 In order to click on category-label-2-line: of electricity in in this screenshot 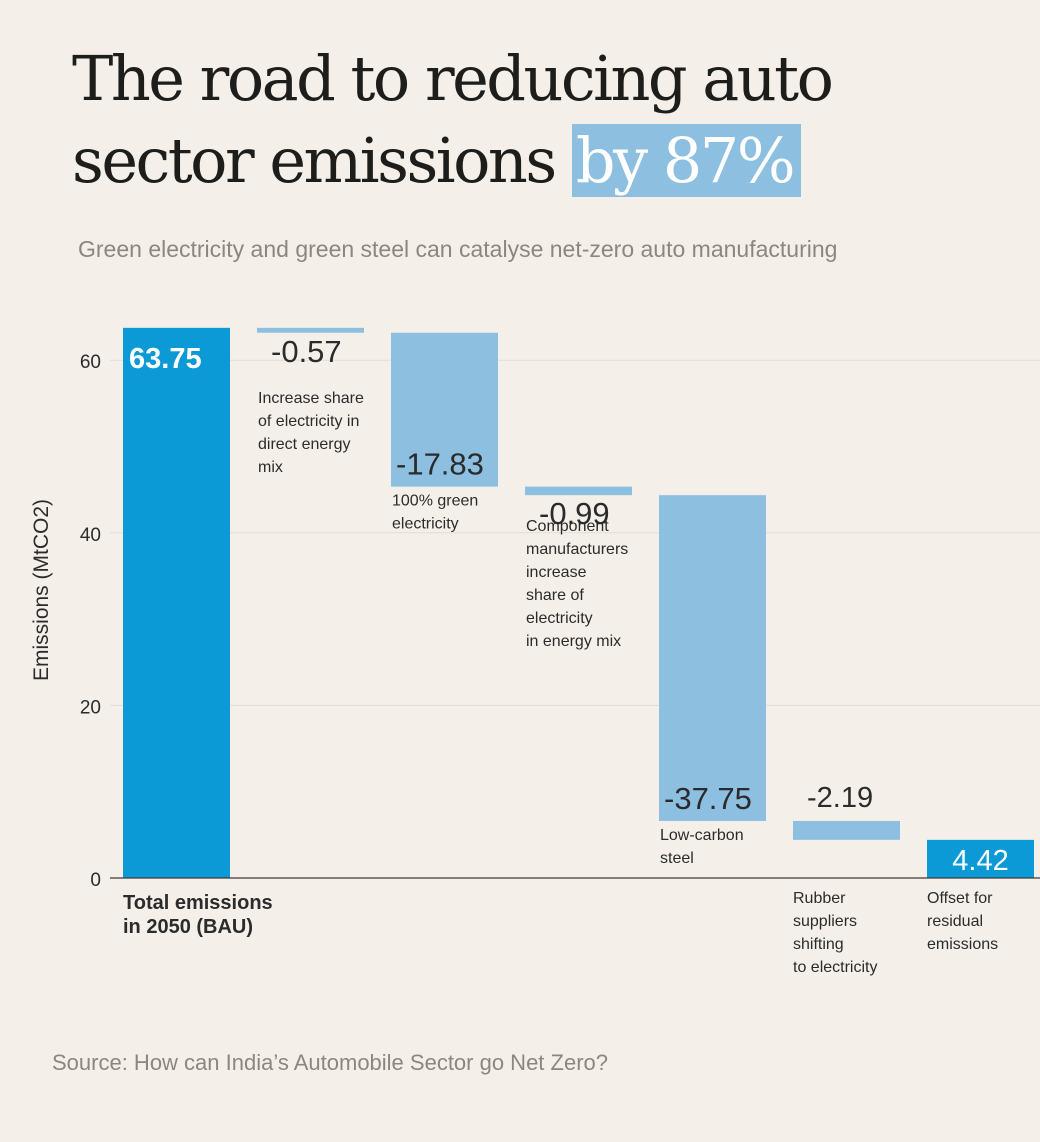, I will do `click(308, 421)`.